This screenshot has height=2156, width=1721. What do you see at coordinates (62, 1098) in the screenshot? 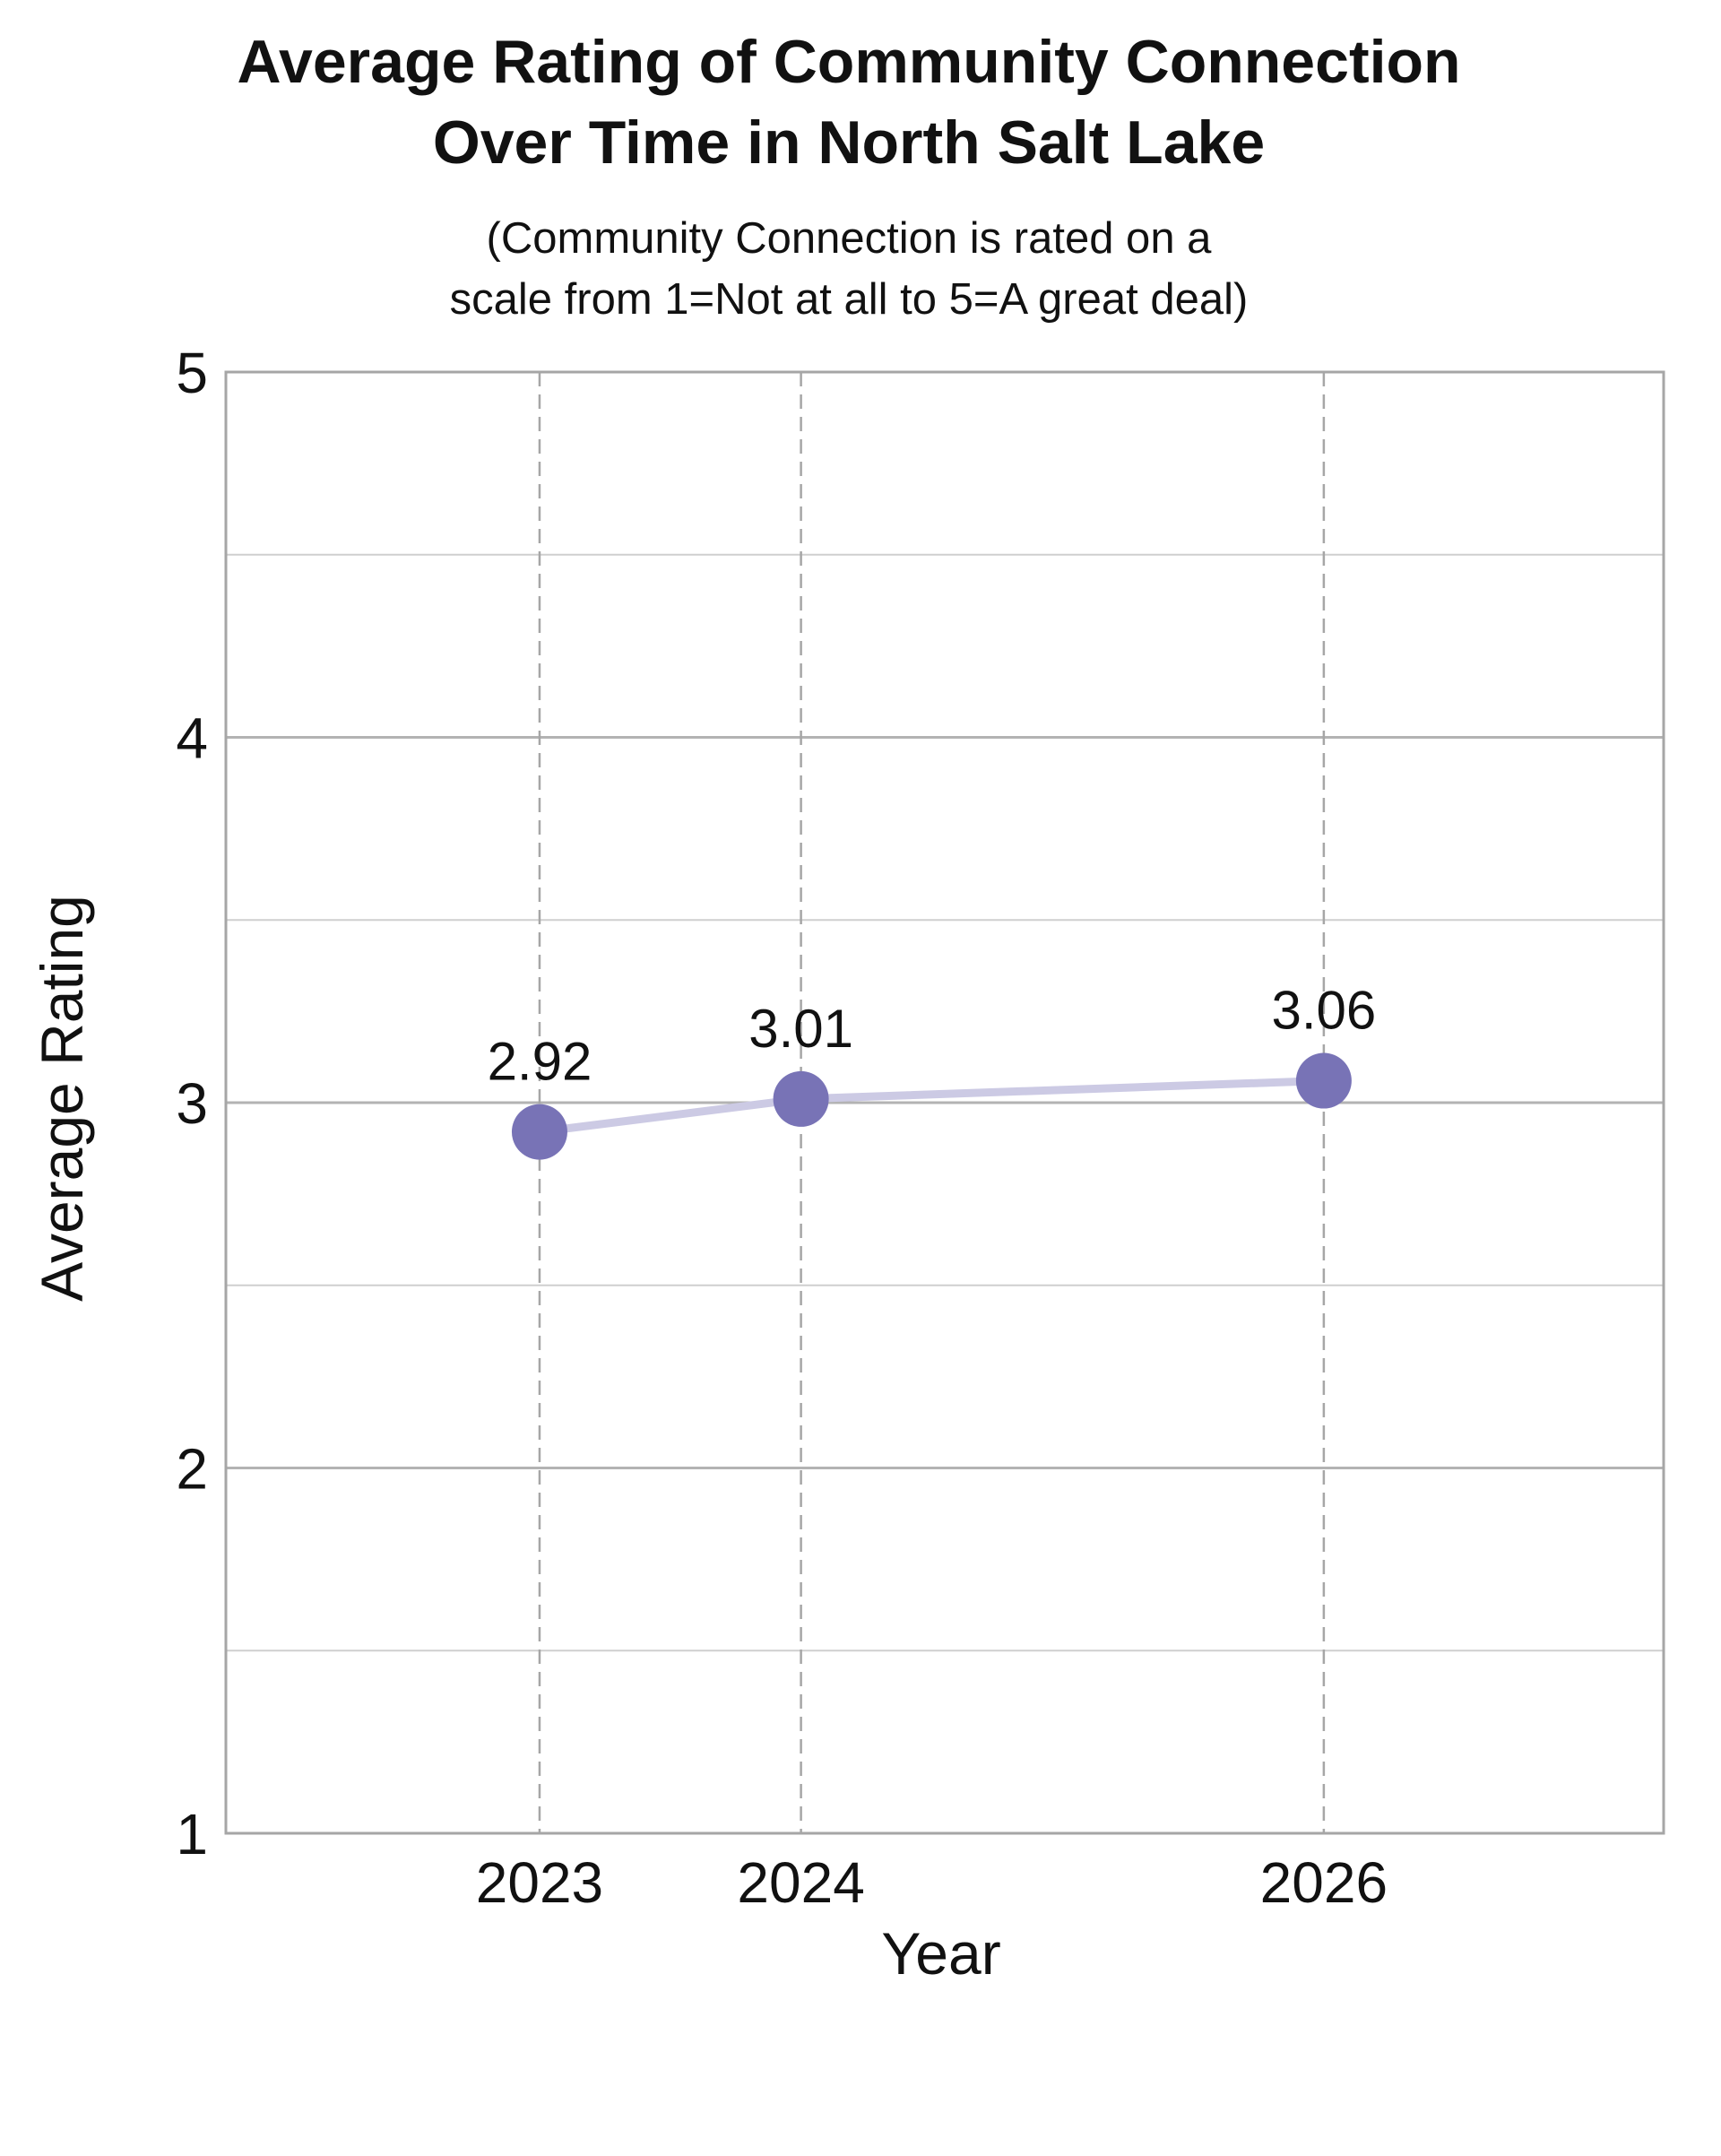
I see `y-axis-label: Average Rating` at bounding box center [62, 1098].